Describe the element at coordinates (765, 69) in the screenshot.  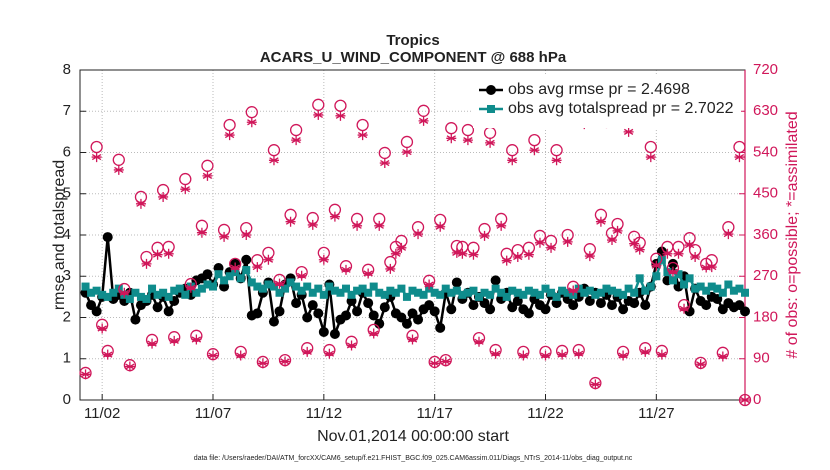
I see `y2-tick-label: 720` at that location.